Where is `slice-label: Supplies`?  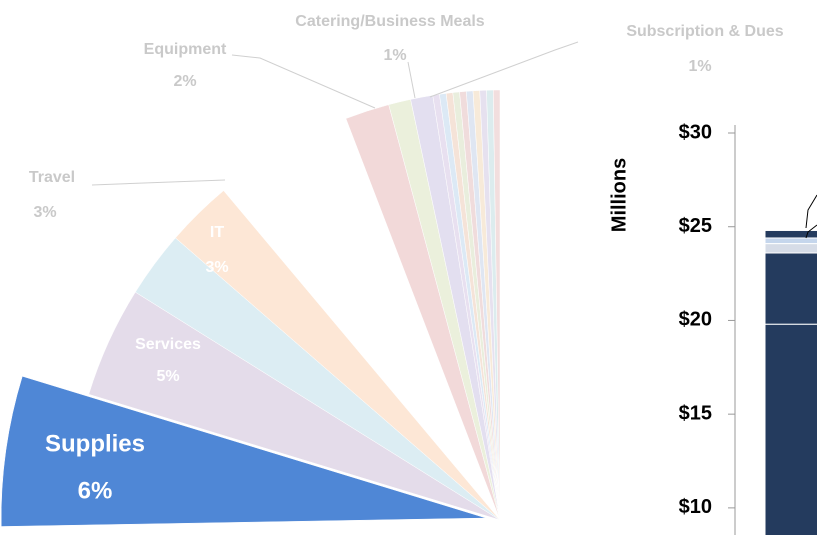
slice-label: Supplies is located at coordinates (95, 443).